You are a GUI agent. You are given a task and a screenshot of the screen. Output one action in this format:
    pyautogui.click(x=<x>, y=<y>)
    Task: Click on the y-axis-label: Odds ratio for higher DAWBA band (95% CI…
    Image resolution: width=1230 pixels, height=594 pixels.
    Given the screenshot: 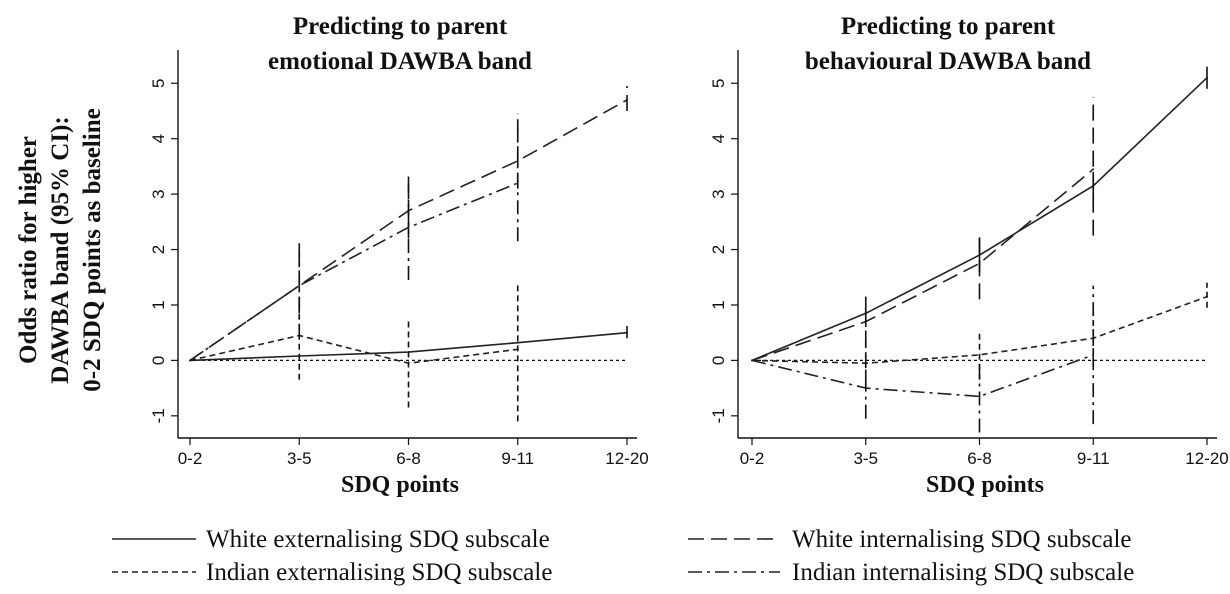 What is the action you would take?
    pyautogui.click(x=60, y=249)
    